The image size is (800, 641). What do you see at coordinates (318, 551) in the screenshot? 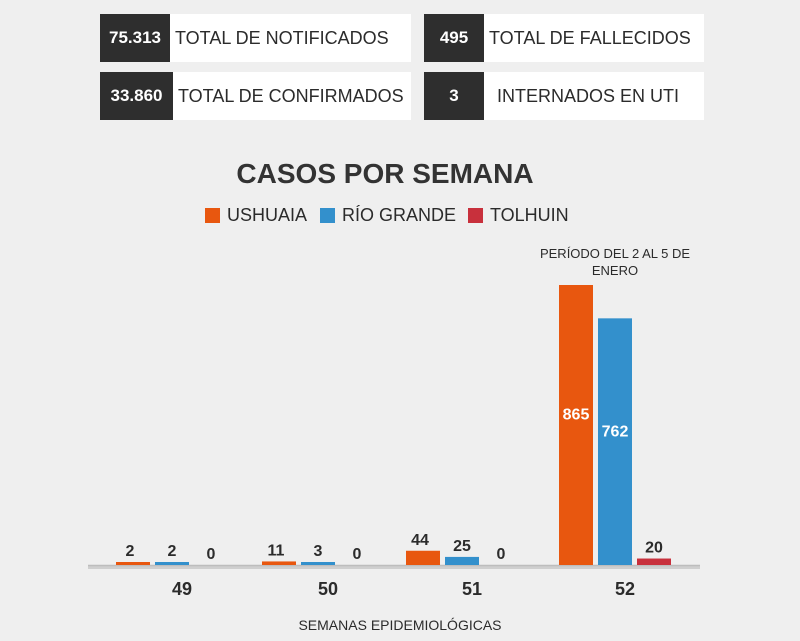
I see `data-label: 3` at bounding box center [318, 551].